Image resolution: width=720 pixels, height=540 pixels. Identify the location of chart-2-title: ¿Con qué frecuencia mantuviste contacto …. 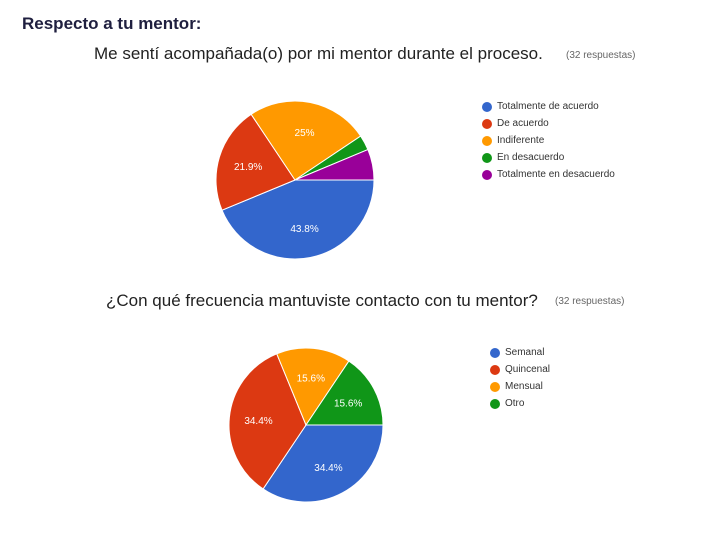
(322, 300).